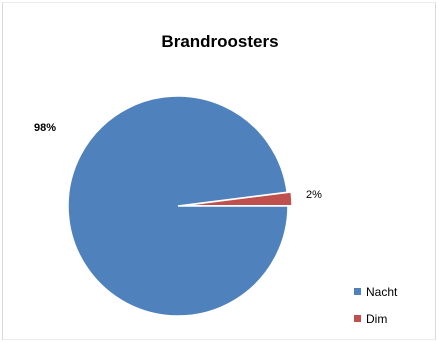 The width and height of the screenshot is (439, 342). Describe the element at coordinates (357, 318) in the screenshot. I see `legend-swatch-dim` at that location.